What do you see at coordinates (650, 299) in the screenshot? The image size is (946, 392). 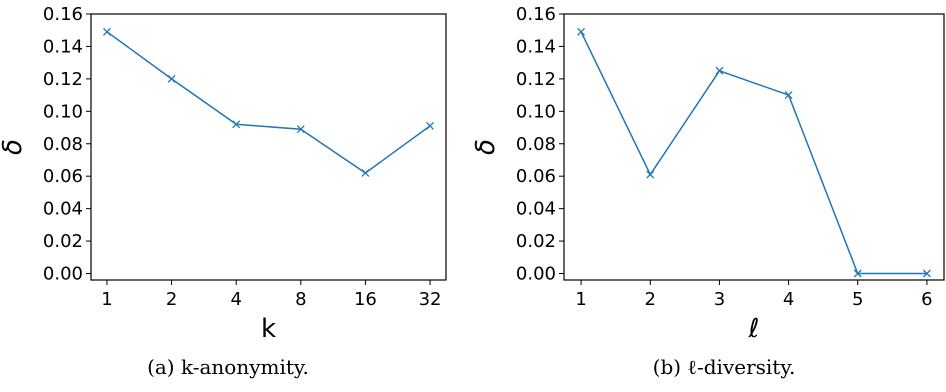 I see `chart-b-x-tick-label: 2` at bounding box center [650, 299].